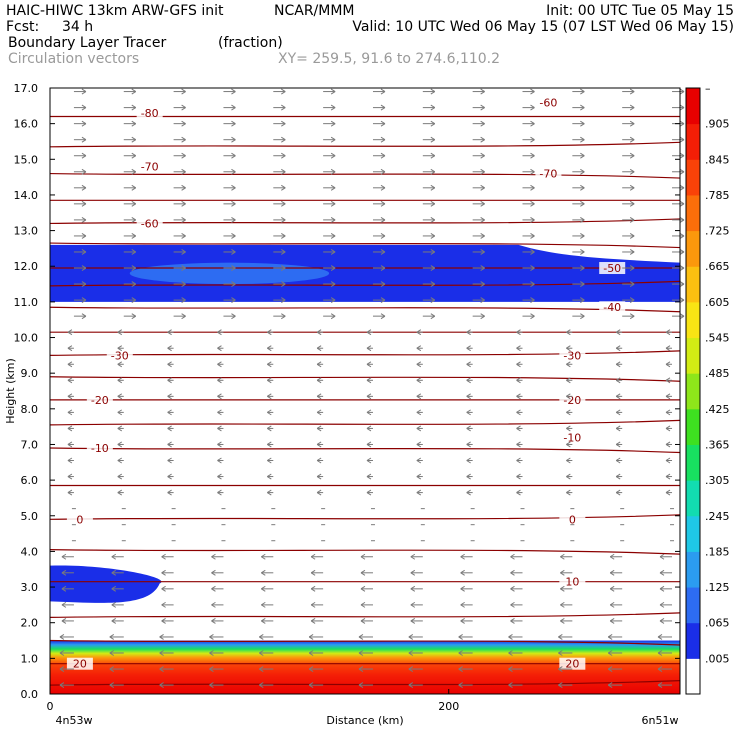 The height and width of the screenshot is (740, 740). What do you see at coordinates (30, 658) in the screenshot?
I see `y-tick-label: 1.0` at bounding box center [30, 658].